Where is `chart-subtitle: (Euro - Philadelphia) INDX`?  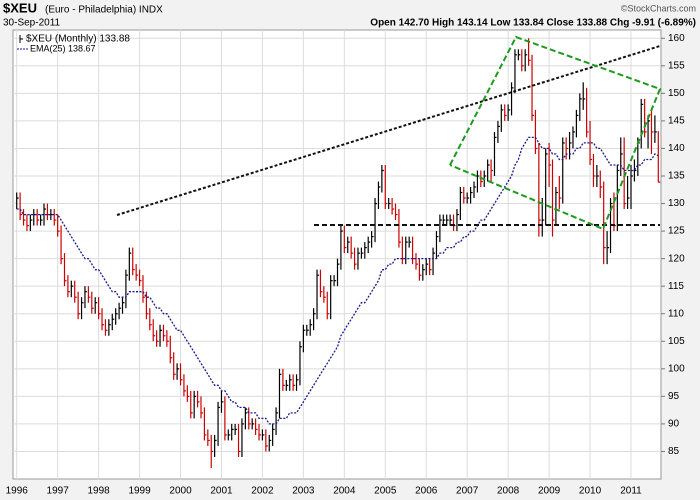 chart-subtitle: (Euro - Philadelphia) INDX is located at coordinates (104, 10).